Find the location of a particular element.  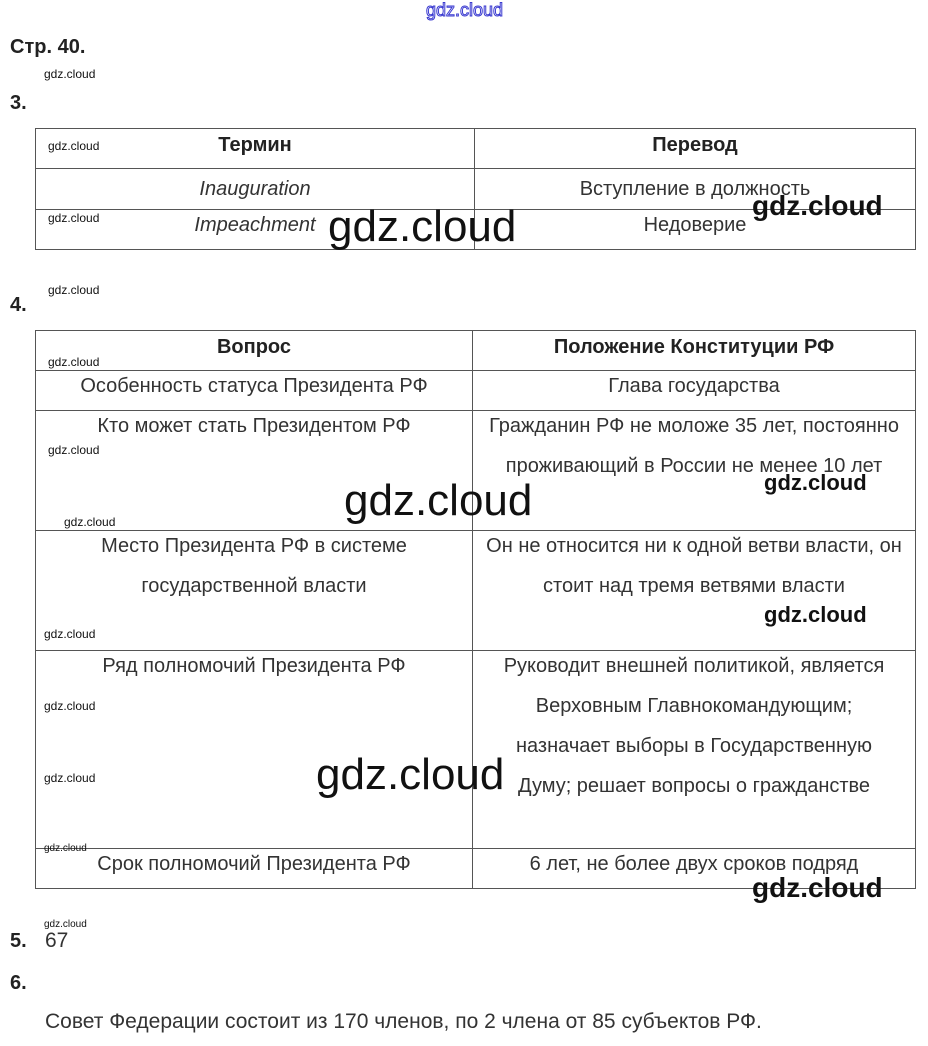

task-5-number: 5. is located at coordinates (18, 941).